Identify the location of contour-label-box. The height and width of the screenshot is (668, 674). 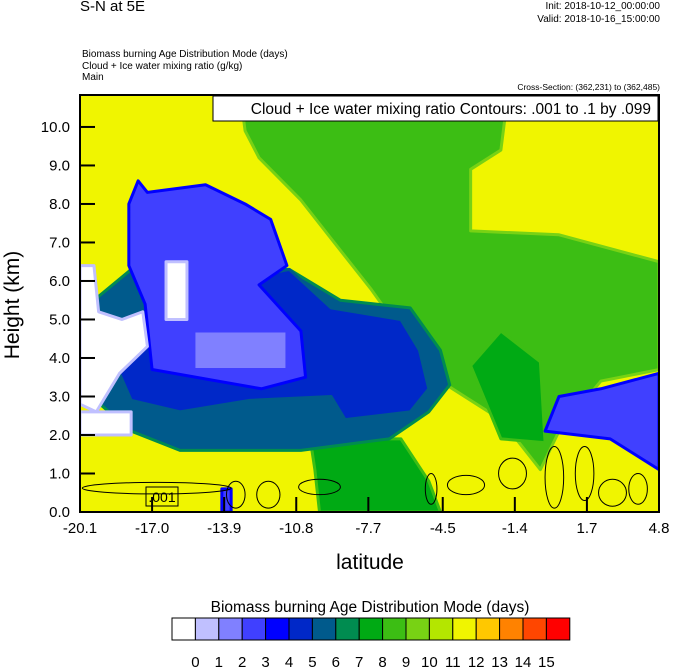
(162, 496).